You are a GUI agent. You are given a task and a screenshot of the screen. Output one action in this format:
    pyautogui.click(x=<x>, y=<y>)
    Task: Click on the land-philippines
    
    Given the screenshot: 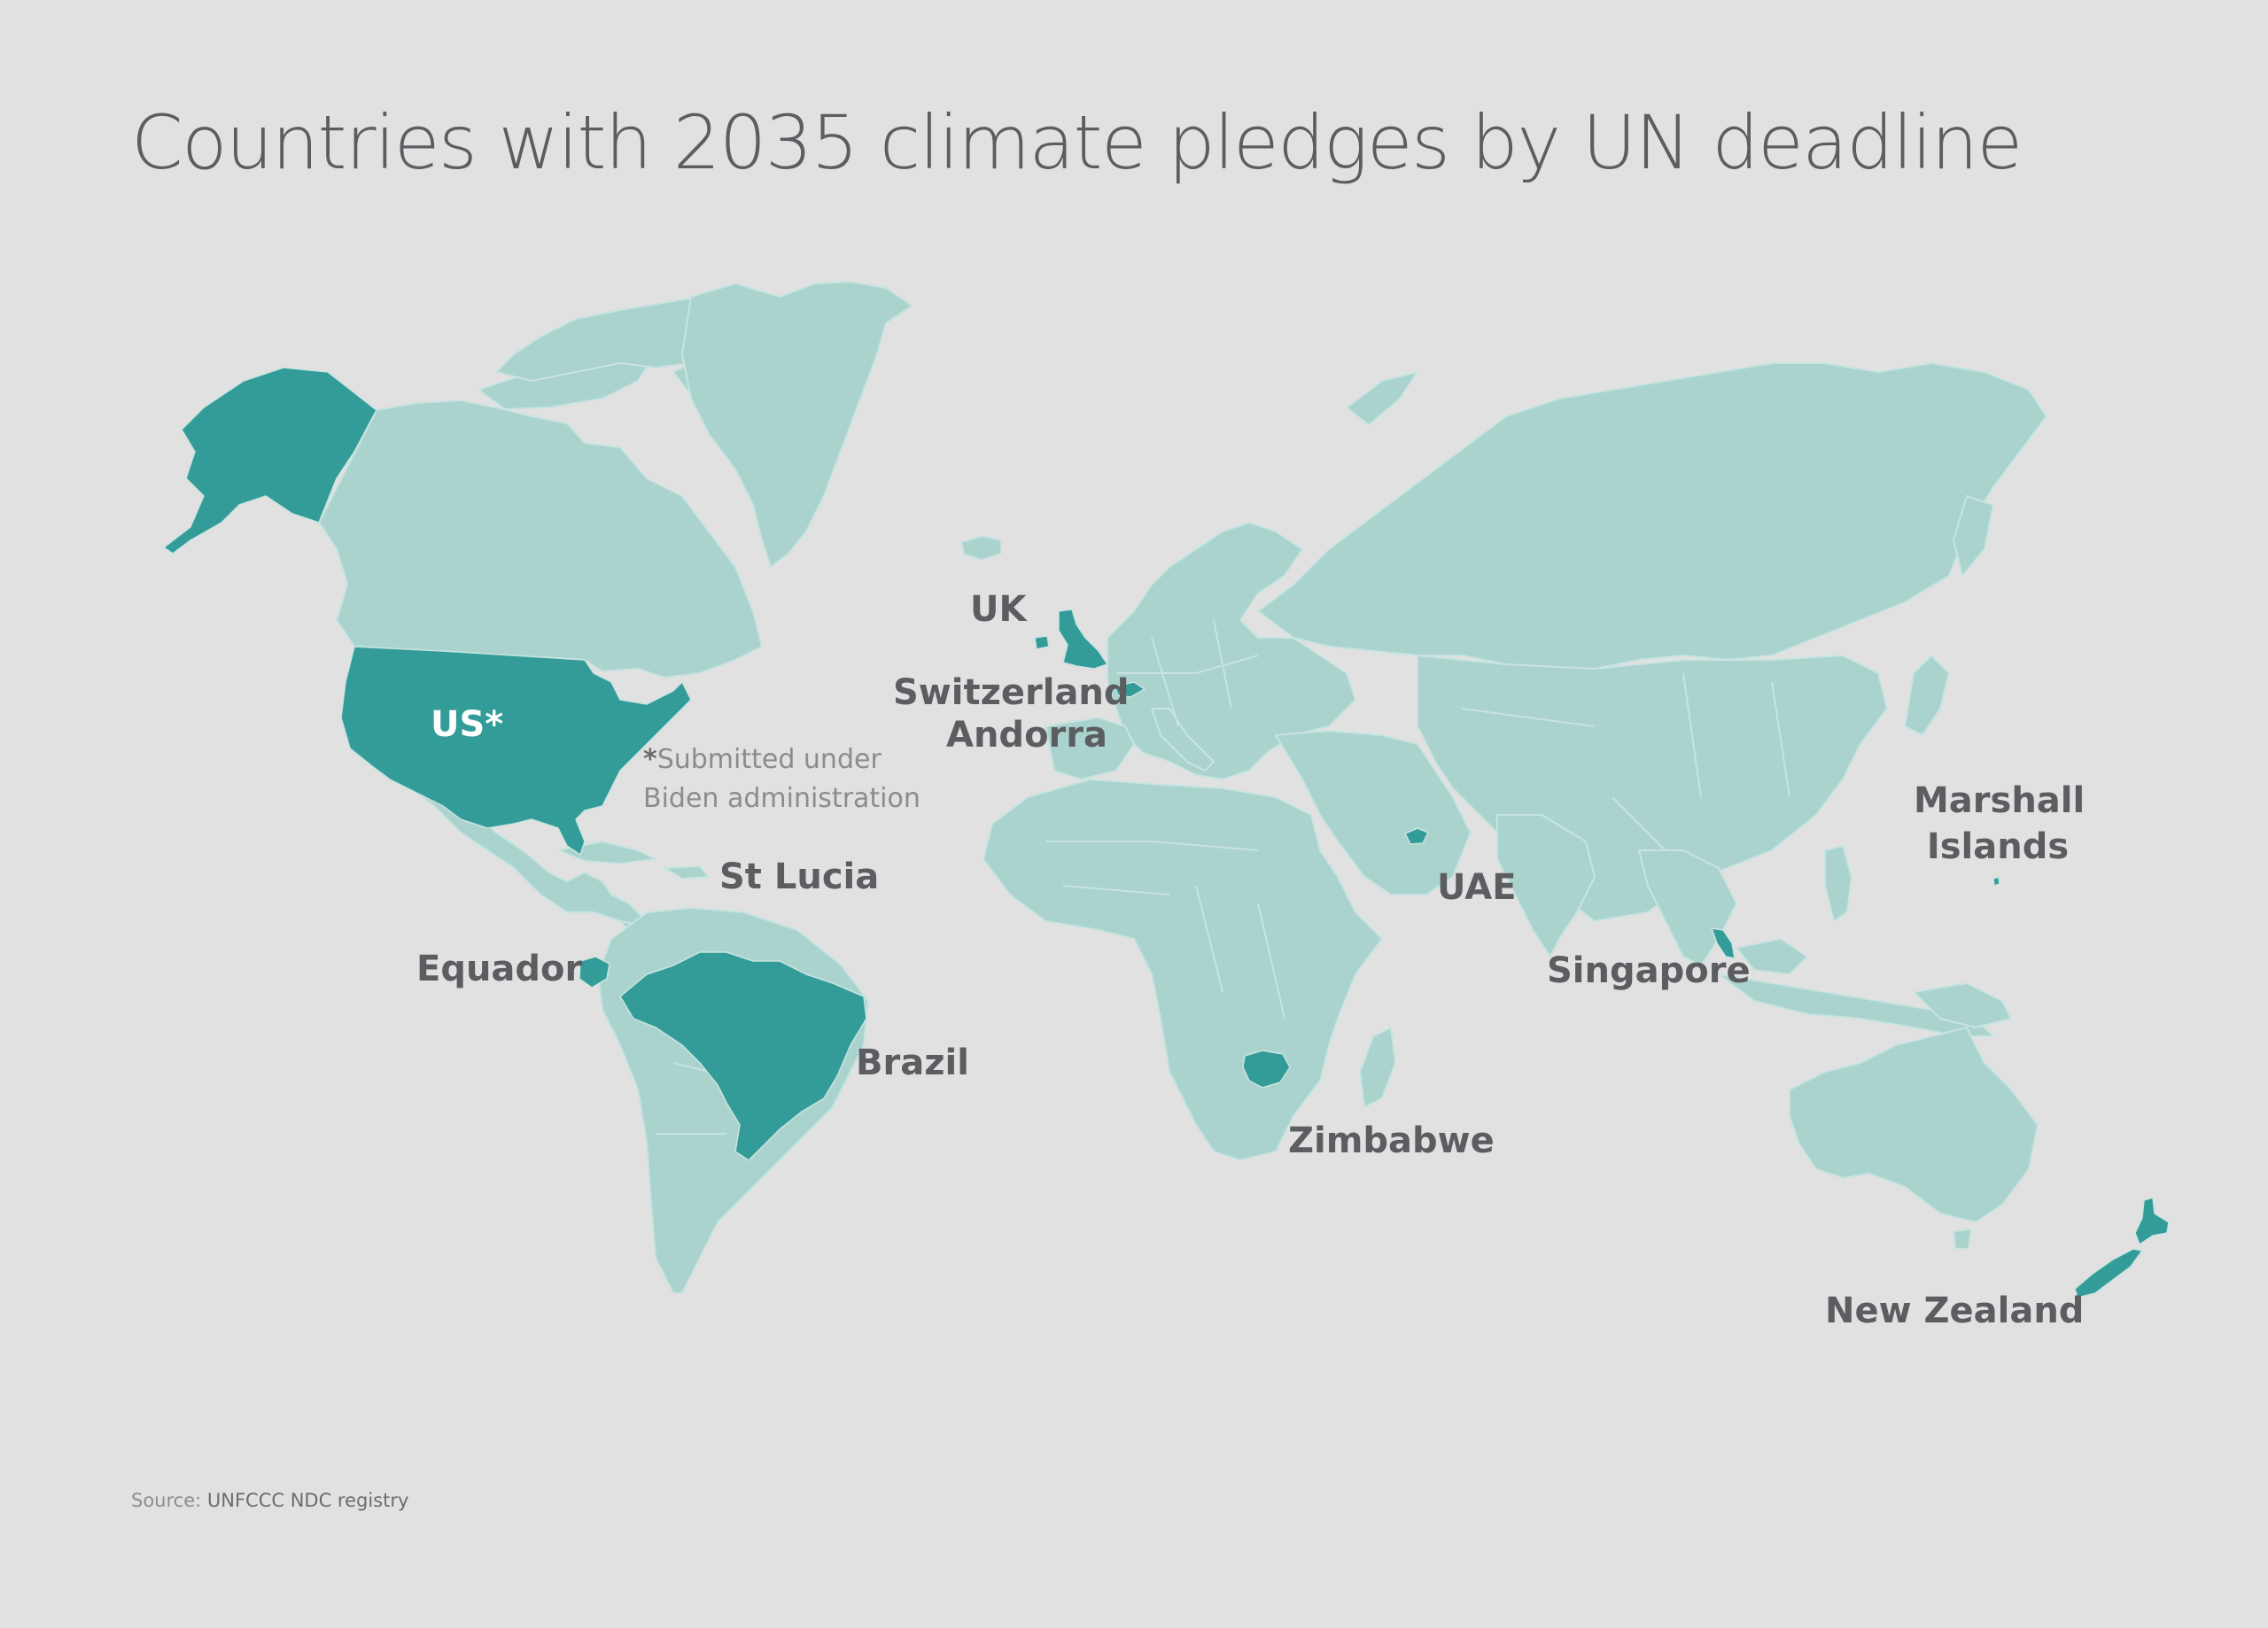 What is the action you would take?
    pyautogui.click(x=1838, y=884)
    